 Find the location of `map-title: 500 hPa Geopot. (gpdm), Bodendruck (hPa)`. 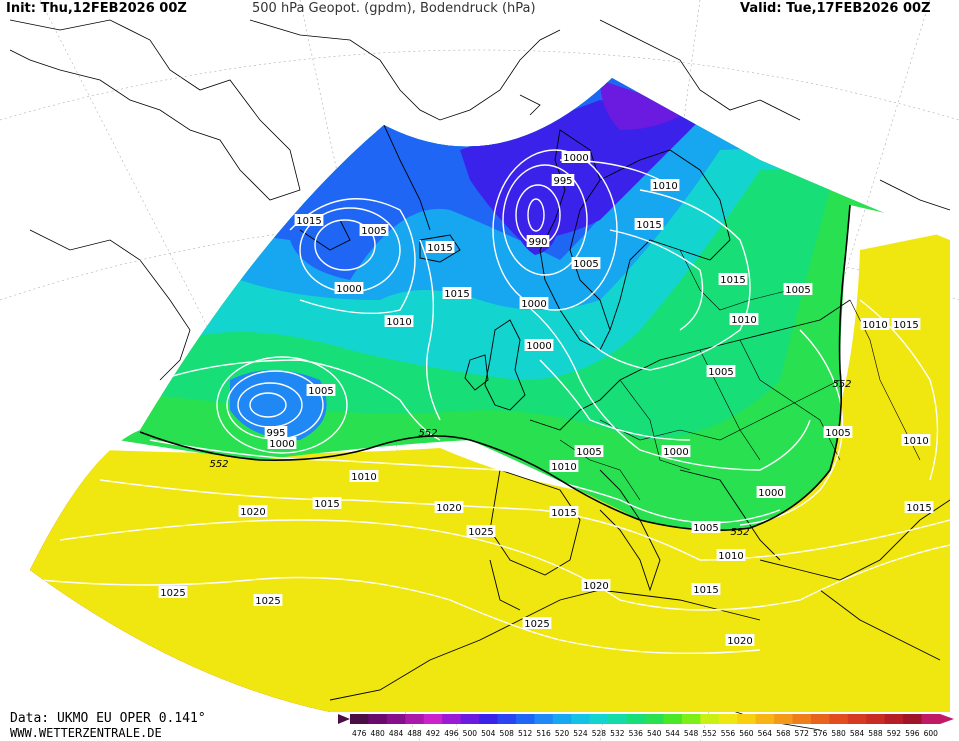

map-title: 500 hPa Geopot. (gpdm), Bodendruck (hPa) is located at coordinates (394, 8).